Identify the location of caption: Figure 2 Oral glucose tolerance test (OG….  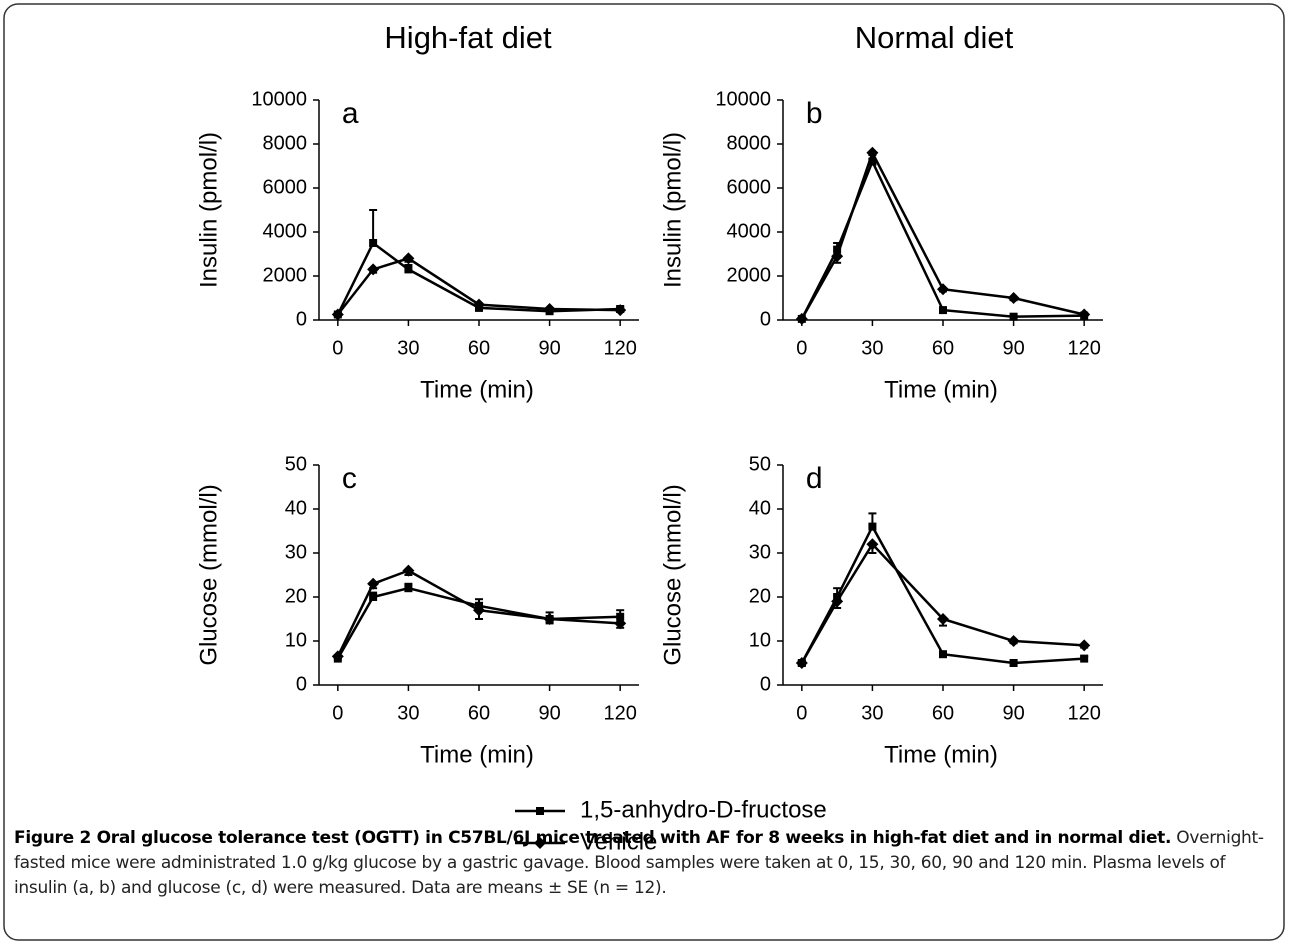
(645, 863).